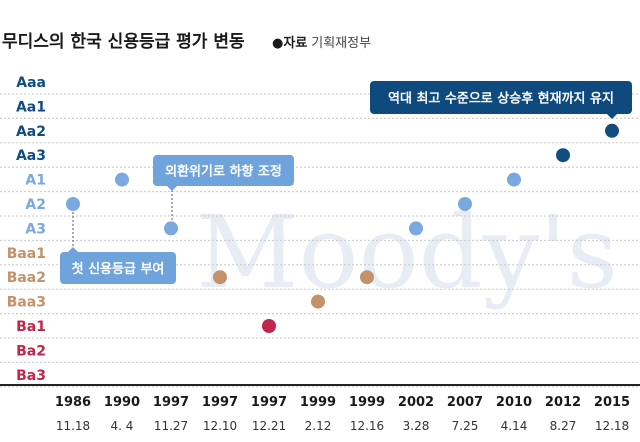 Image resolution: width=640 pixels, height=442 pixels. Describe the element at coordinates (26, 303) in the screenshot. I see `y-tick-label: Baa3` at that location.